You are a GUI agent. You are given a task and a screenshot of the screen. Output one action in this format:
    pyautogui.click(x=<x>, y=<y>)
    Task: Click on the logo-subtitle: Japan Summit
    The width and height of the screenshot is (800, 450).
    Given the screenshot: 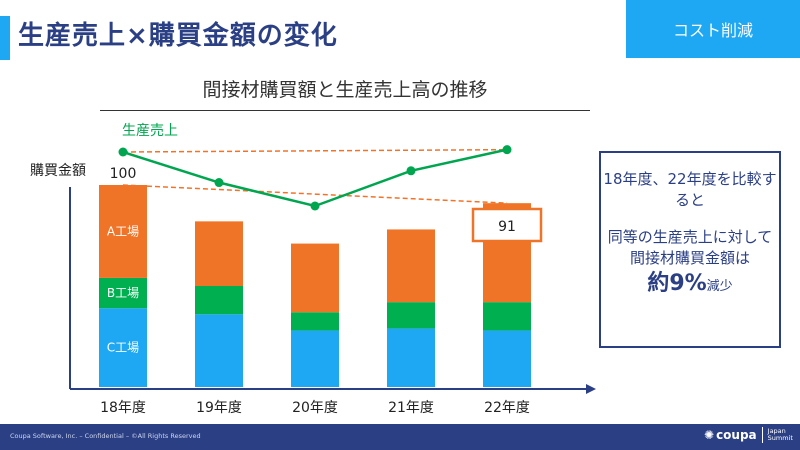 What is the action you would take?
    pyautogui.click(x=780, y=435)
    